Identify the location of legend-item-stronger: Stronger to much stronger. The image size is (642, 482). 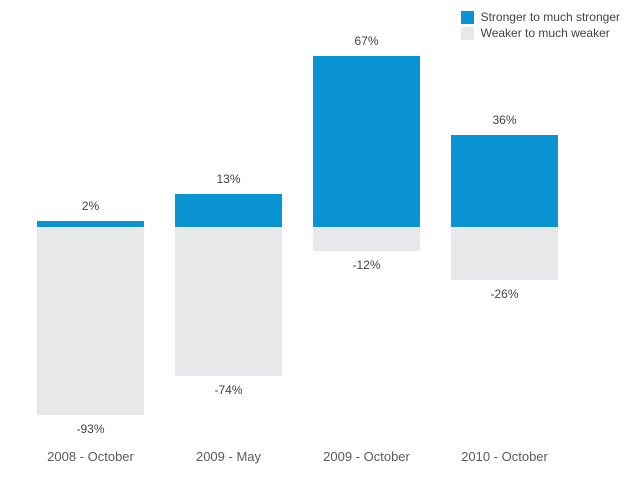
(540, 17).